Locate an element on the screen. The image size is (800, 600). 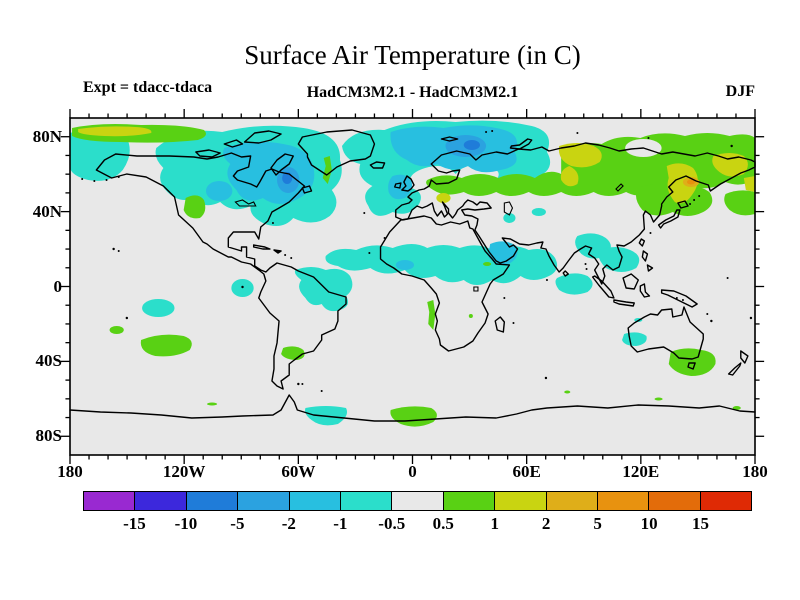
lon-tick-label: 0 is located at coordinates (412, 471).